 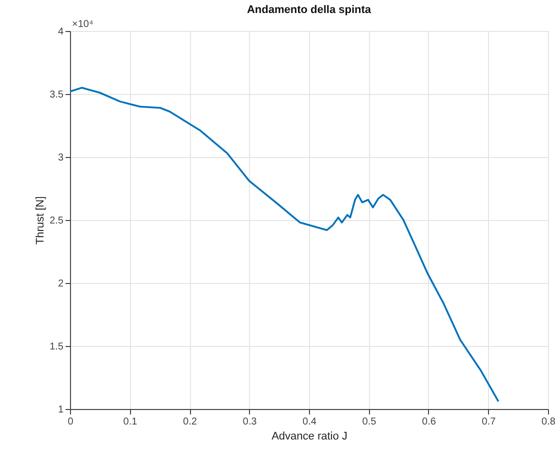 I want to click on y-tick-label: 2, so click(x=61, y=284).